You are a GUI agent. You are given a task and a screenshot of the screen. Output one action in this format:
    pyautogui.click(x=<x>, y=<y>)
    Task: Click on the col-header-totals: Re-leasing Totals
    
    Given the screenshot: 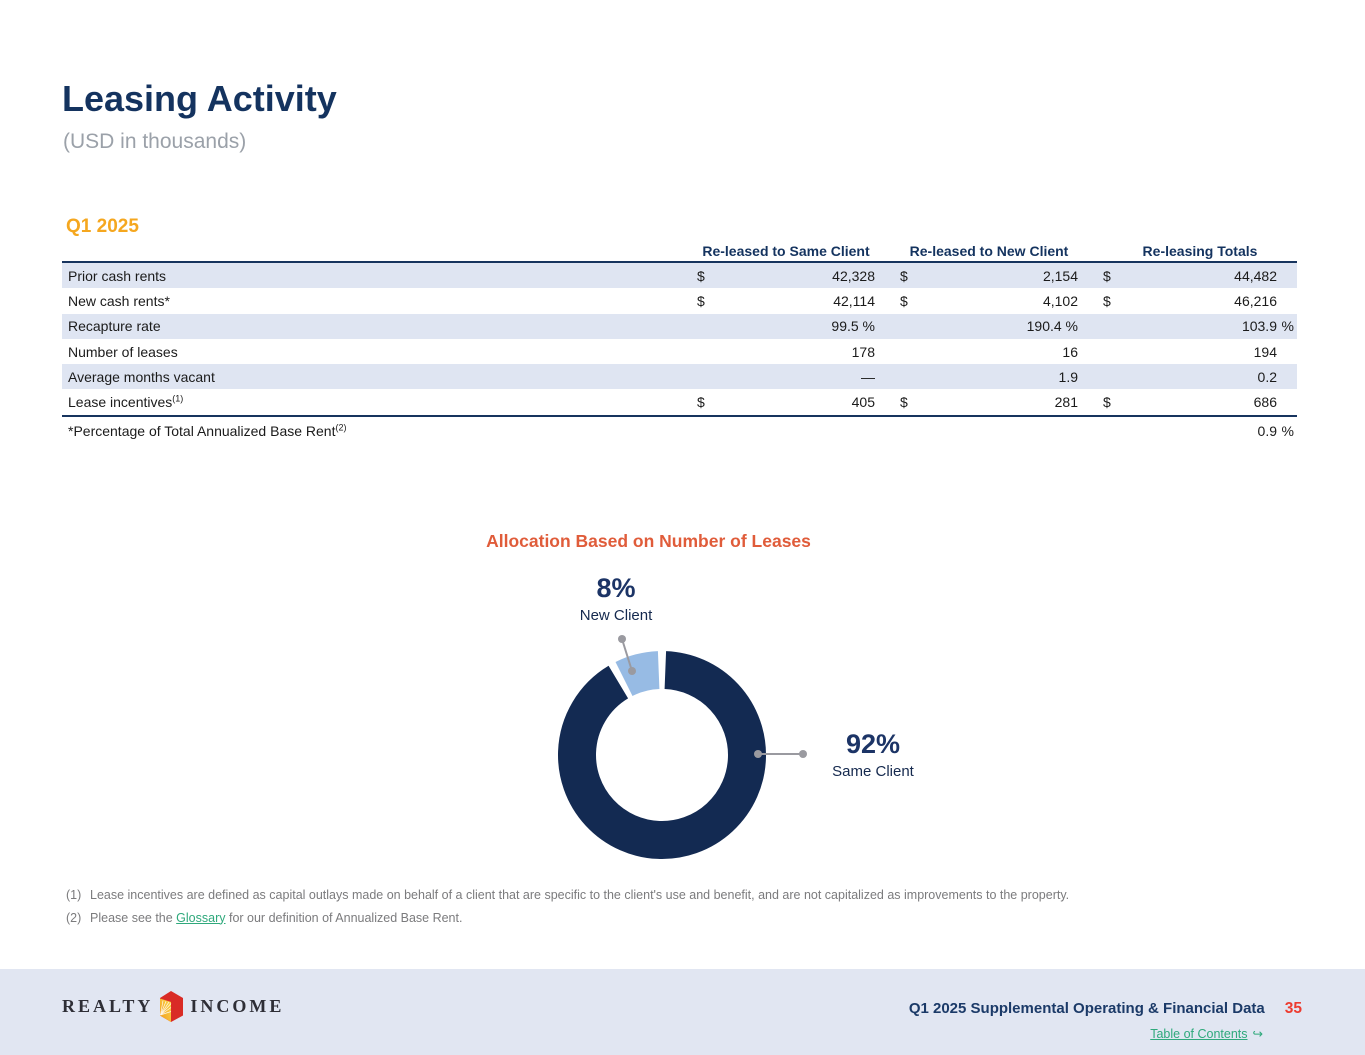 What is the action you would take?
    pyautogui.click(x=1200, y=250)
    